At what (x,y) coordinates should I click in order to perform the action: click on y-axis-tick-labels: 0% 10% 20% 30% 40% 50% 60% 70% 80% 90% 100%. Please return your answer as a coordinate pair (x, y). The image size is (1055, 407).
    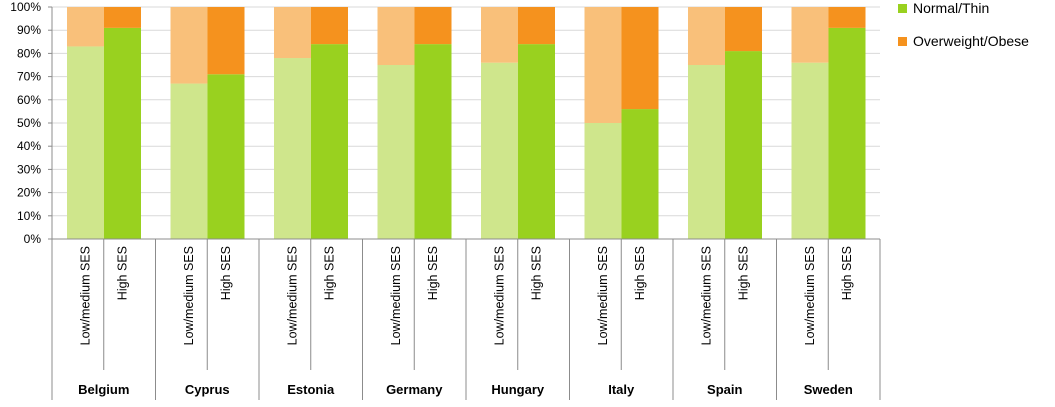
    Looking at the image, I should click on (25, 123).